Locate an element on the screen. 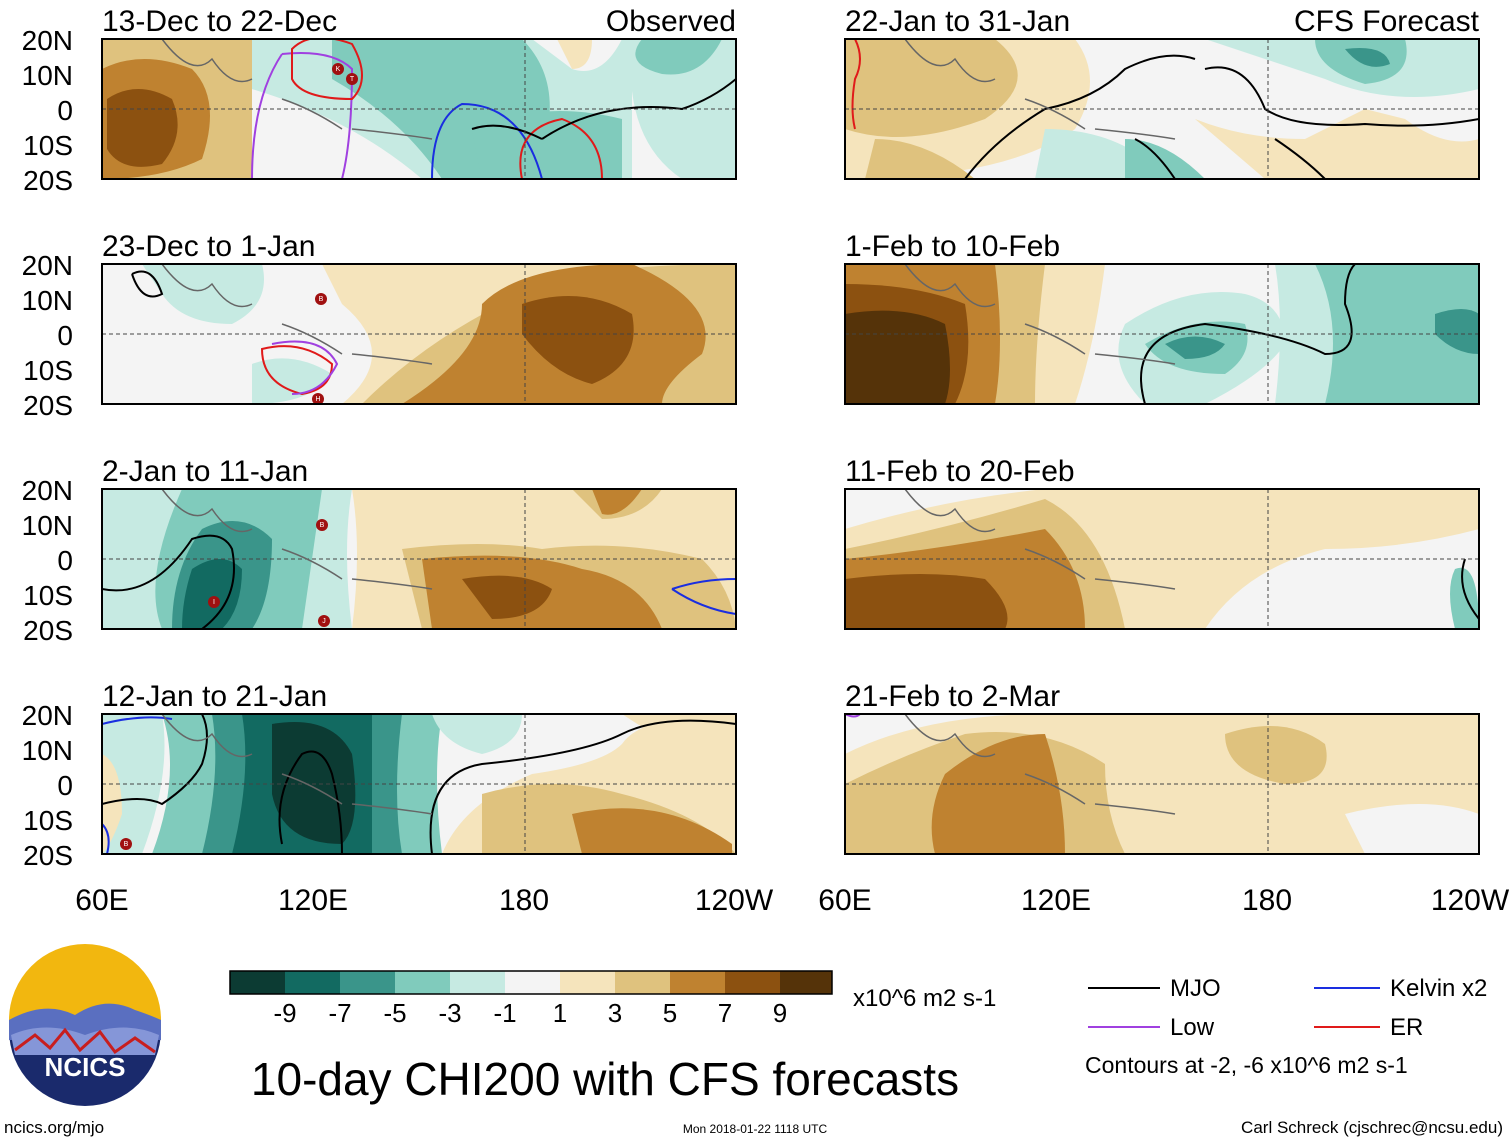 This screenshot has height=1142, width=1510. footer-timestamp: Mon 2018-01-22 1118 UTC is located at coordinates (755, 1129).